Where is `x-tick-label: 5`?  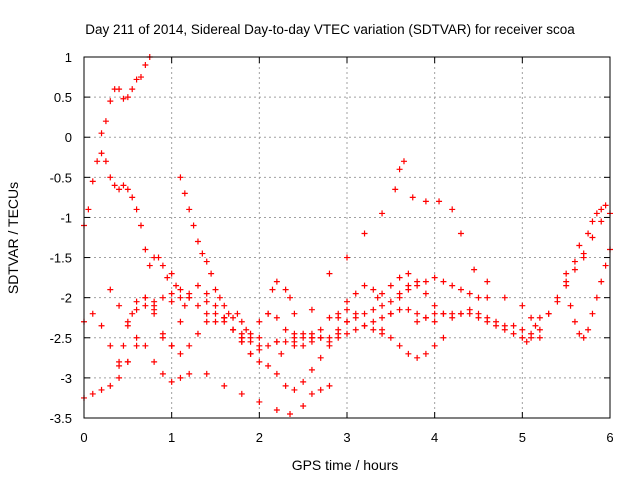
x-tick-label: 5 is located at coordinates (522, 437).